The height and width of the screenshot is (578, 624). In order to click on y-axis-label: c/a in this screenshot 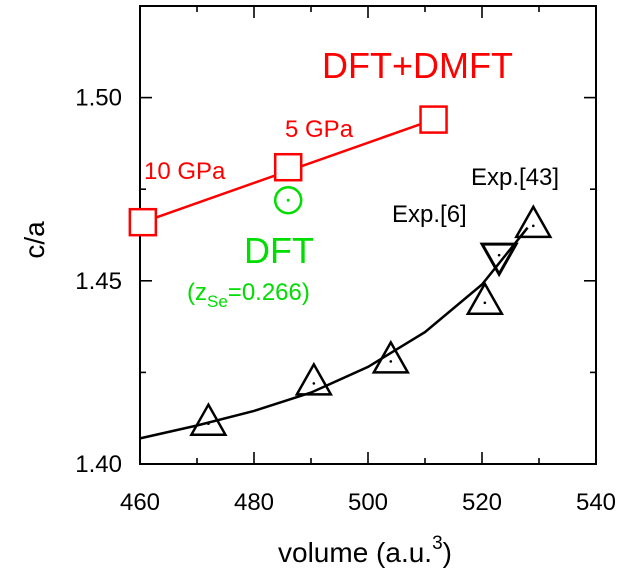, I will do `click(34, 240)`.